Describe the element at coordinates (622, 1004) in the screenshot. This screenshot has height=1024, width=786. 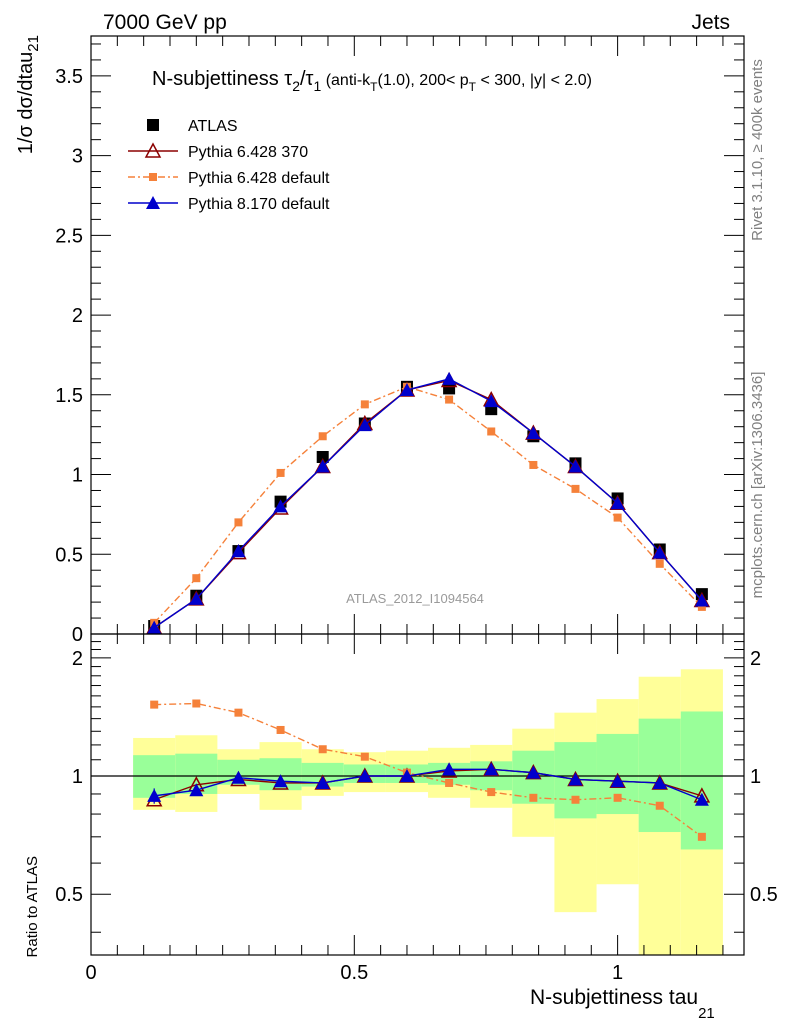
I see `x-axis-label: N-subjettiness tau21` at that location.